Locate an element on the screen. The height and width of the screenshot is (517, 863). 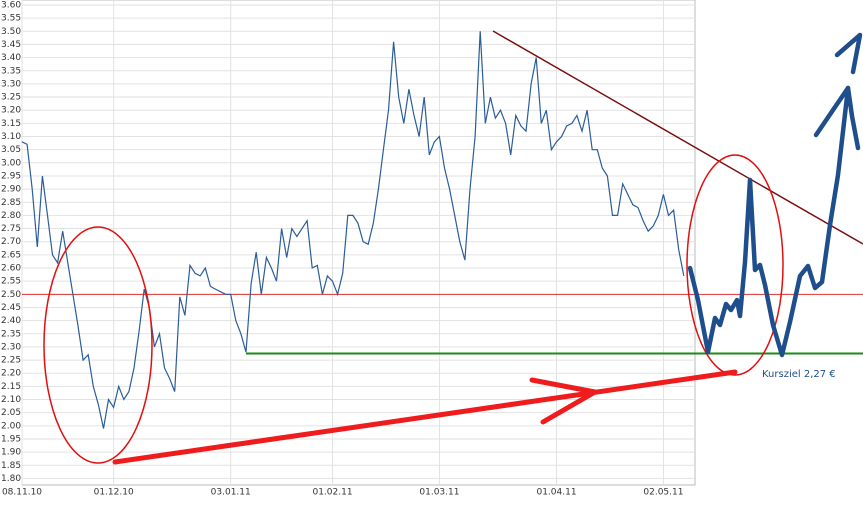
y-tick-label: 2.55 is located at coordinates (11, 282).